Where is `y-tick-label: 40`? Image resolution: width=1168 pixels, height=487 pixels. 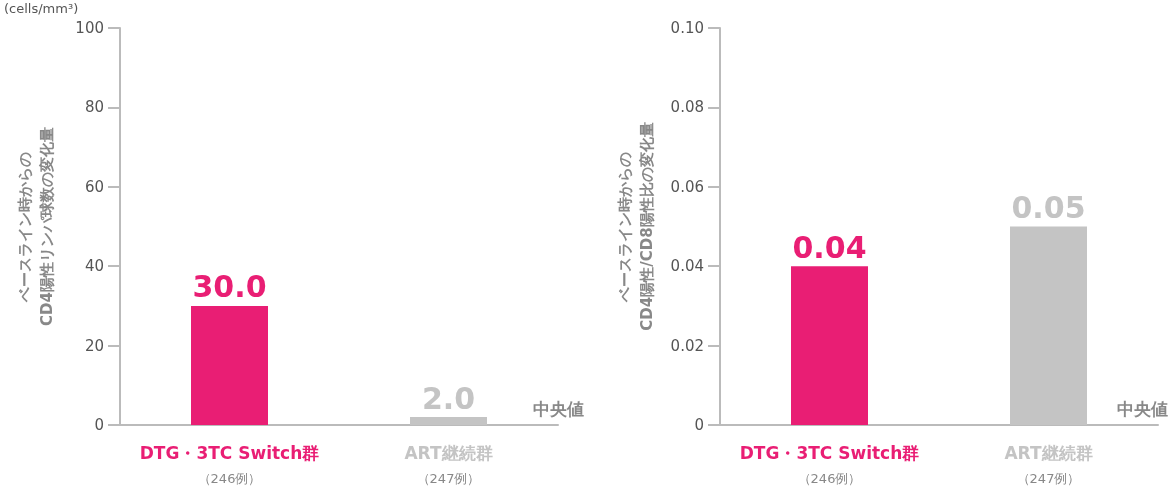
y-tick-label: 40 is located at coordinates (94, 266).